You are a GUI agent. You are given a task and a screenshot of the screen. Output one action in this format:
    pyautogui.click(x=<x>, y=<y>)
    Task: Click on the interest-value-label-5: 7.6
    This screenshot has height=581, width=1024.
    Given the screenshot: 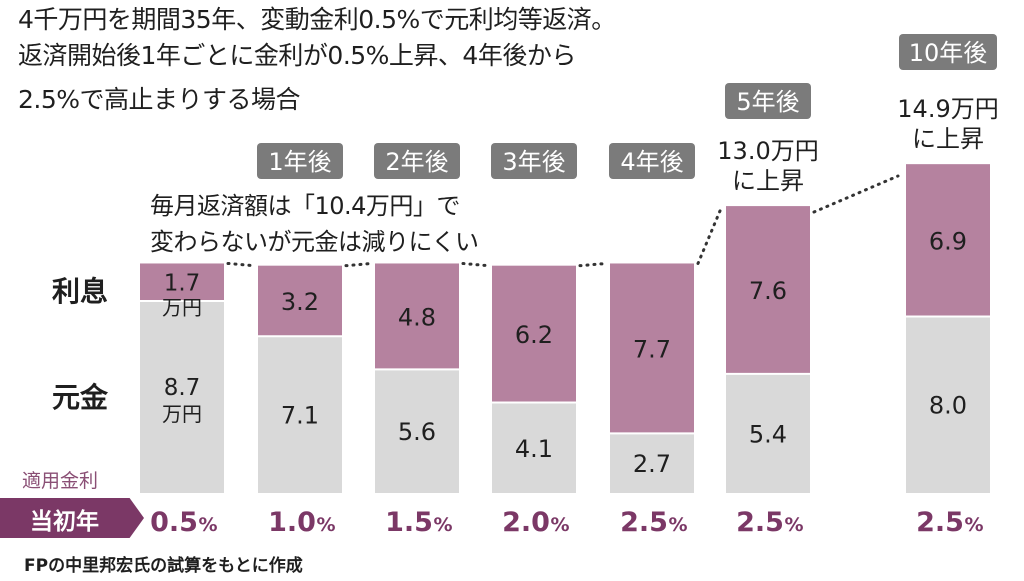 What is the action you would take?
    pyautogui.click(x=768, y=291)
    